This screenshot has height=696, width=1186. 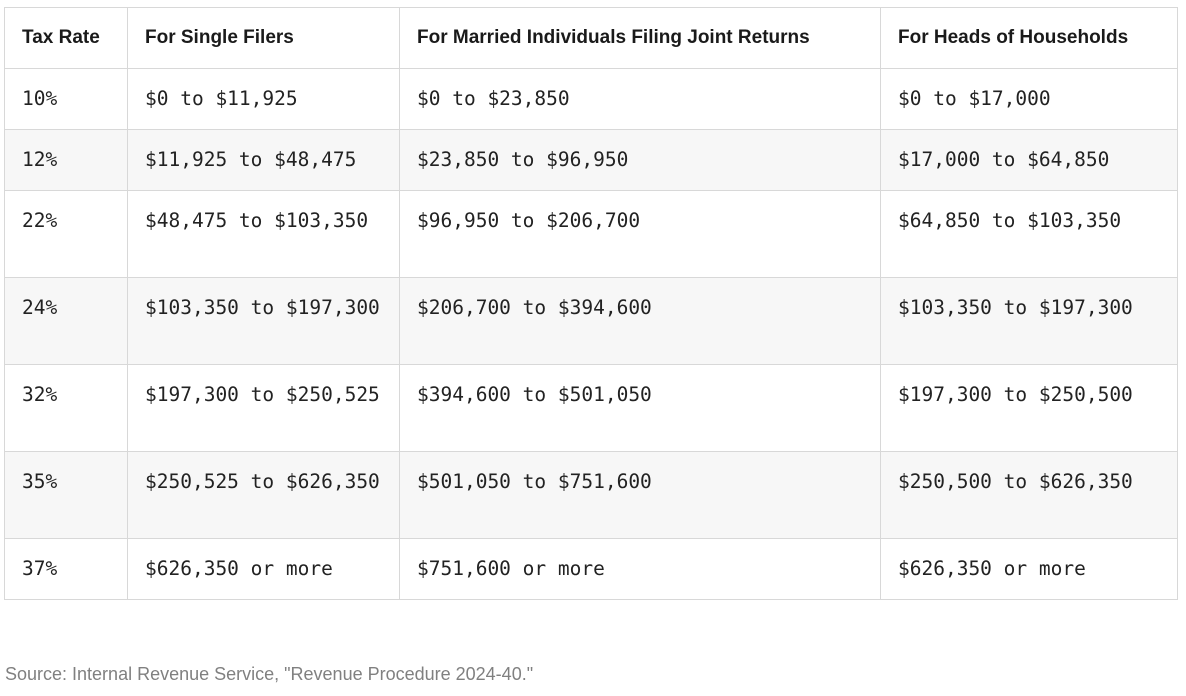 What do you see at coordinates (66, 495) in the screenshot?
I see `rate-cell: 35%` at bounding box center [66, 495].